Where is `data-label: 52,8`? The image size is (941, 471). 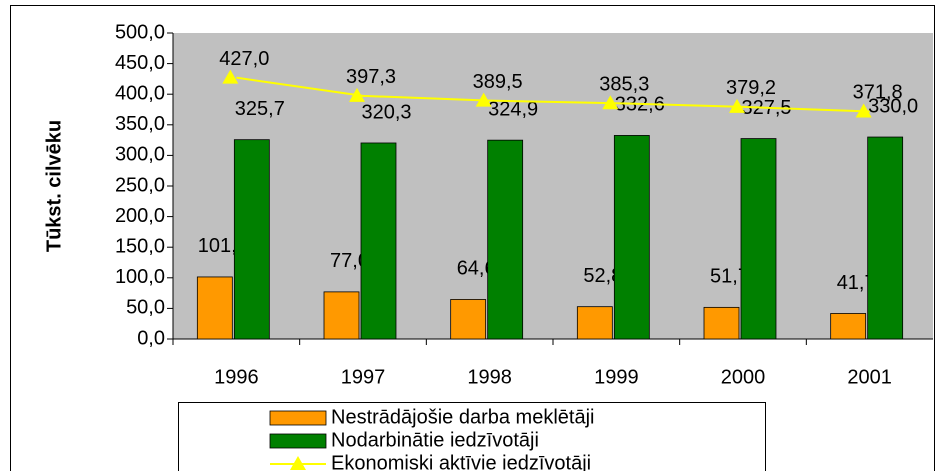 data-label: 52,8 is located at coordinates (602, 276).